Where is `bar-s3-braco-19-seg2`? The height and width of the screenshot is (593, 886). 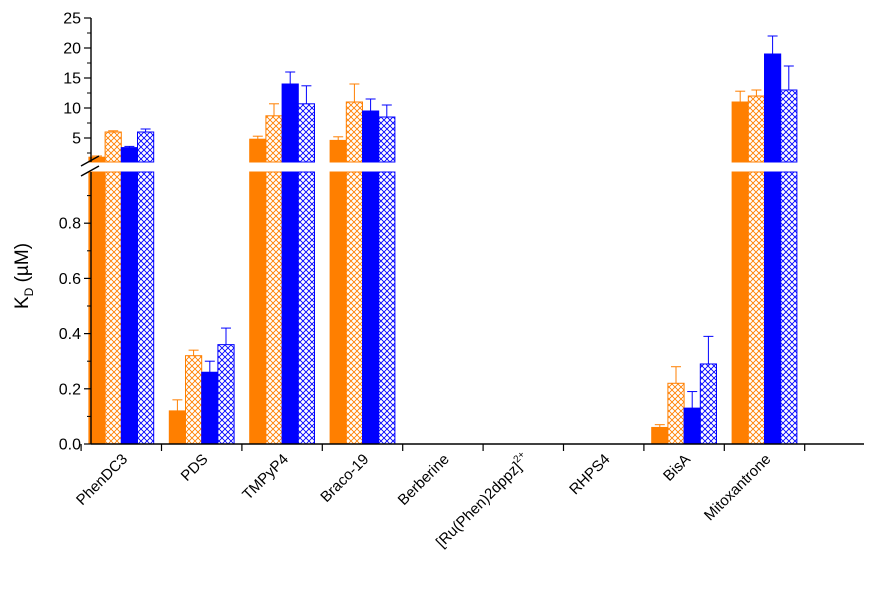 bar-s3-braco-19-seg2 is located at coordinates (371, 136).